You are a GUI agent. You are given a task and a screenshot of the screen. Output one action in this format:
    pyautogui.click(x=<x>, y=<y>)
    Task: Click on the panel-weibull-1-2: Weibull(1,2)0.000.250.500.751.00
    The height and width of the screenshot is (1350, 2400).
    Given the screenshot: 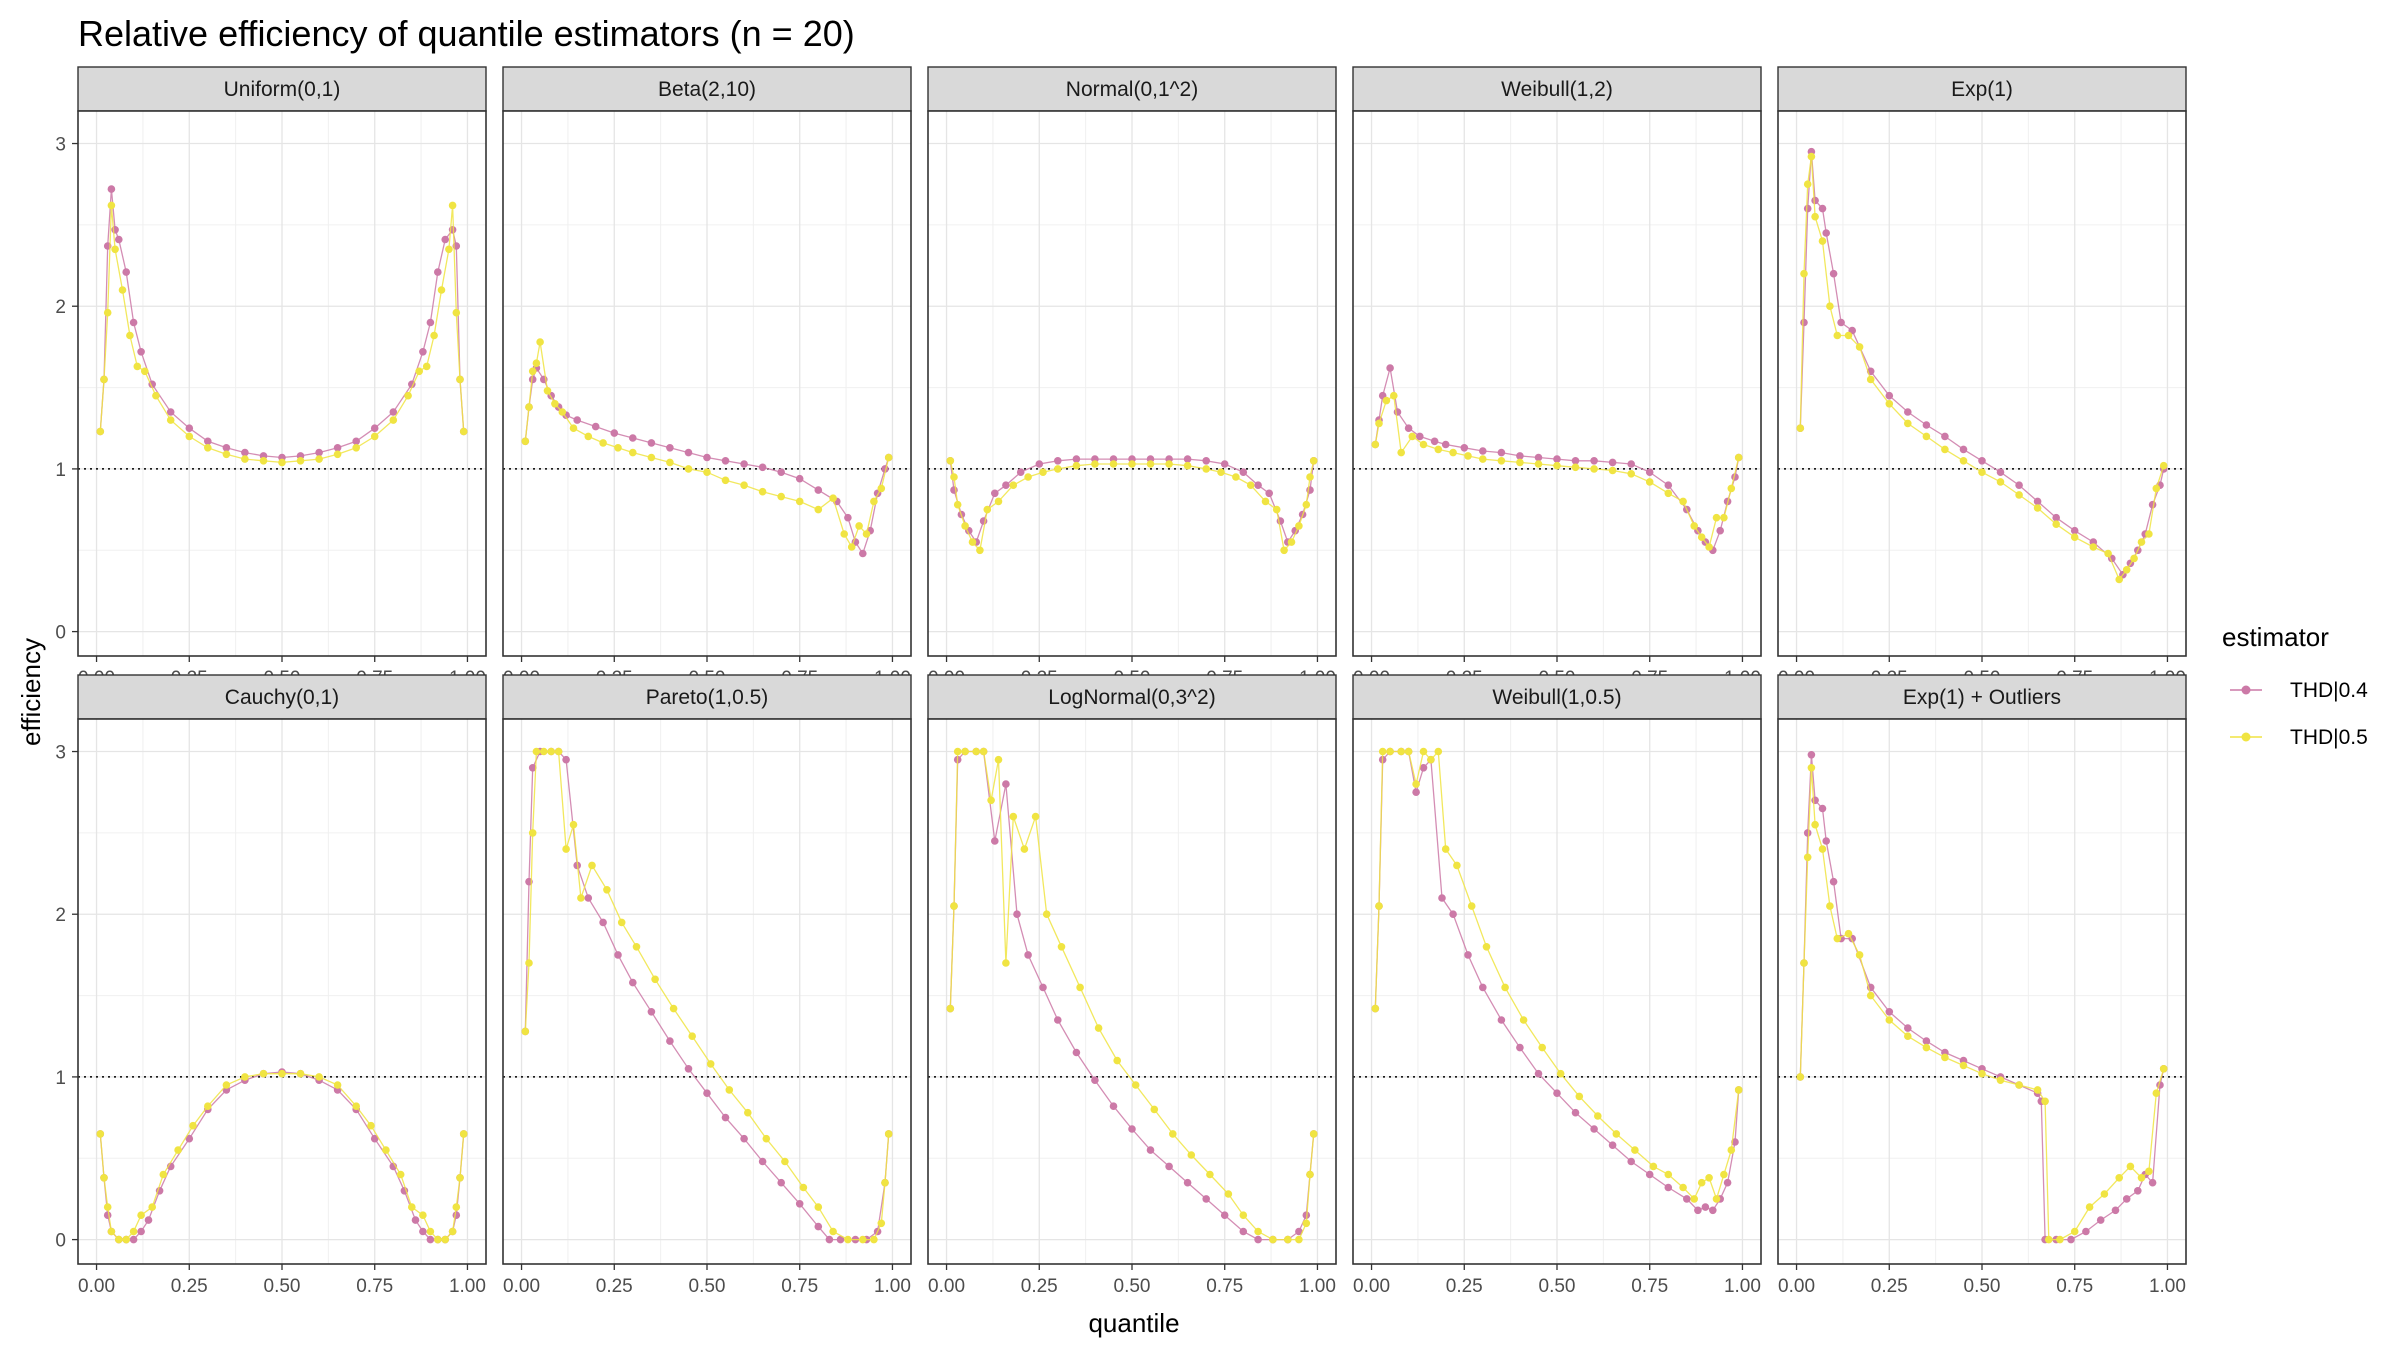 What is the action you would take?
    pyautogui.click(x=1557, y=377)
    